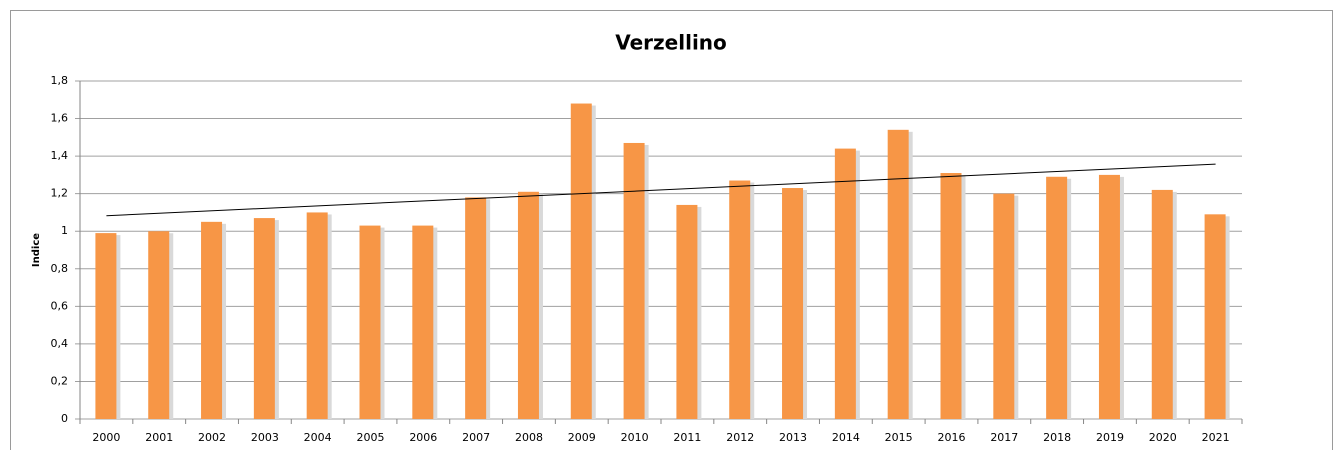 This screenshot has height=450, width=1343. I want to click on x-tick-label: 2009, so click(582, 437).